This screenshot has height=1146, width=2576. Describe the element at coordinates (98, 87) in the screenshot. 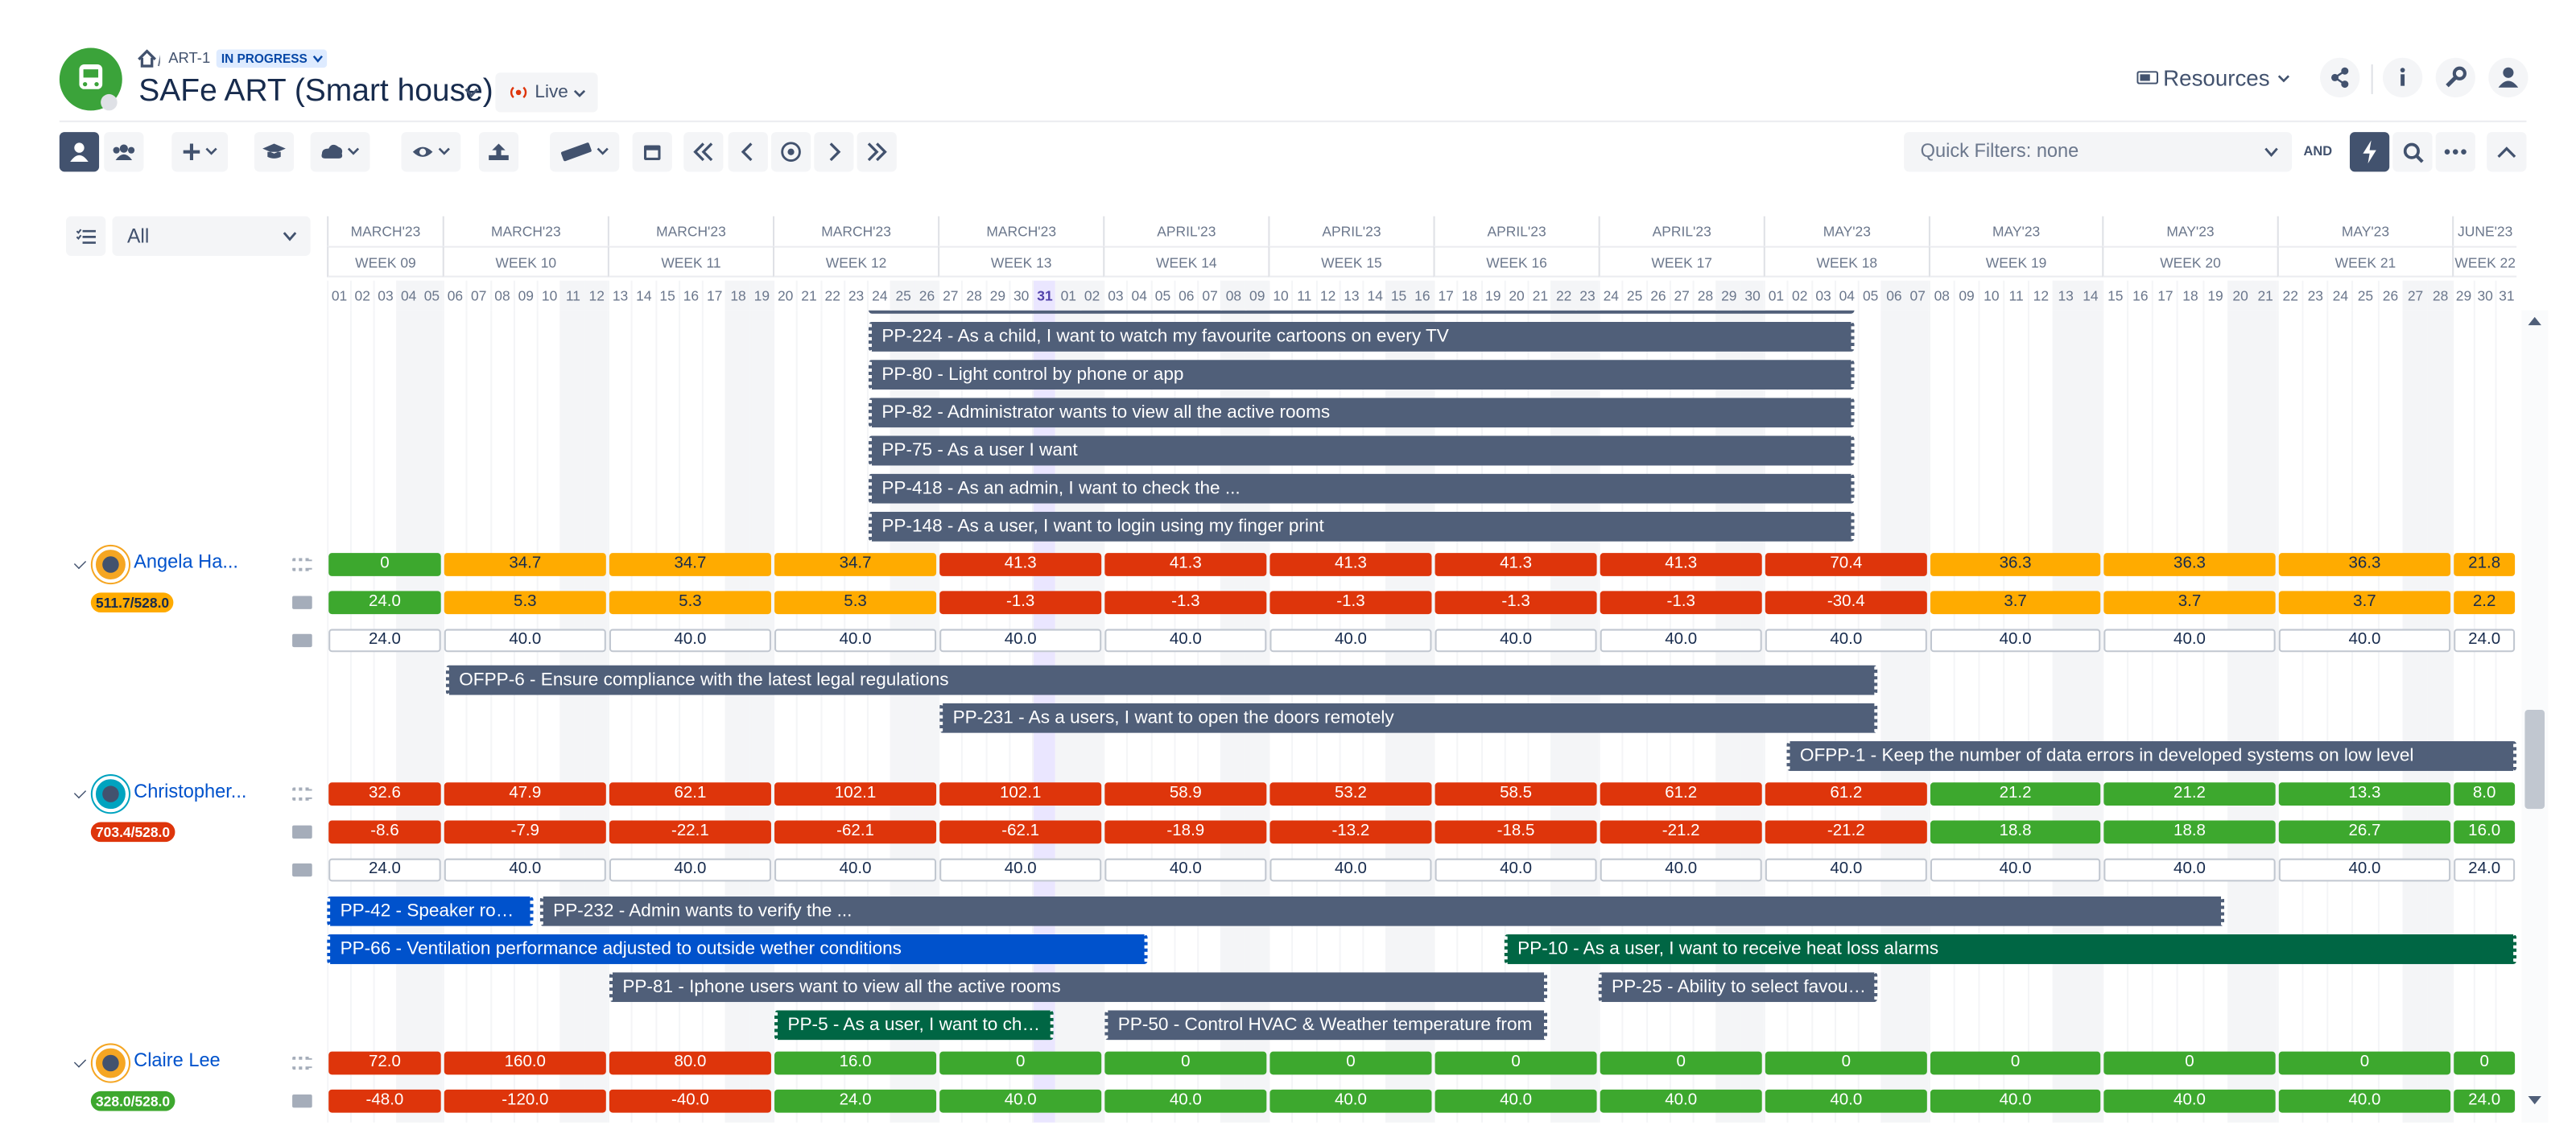

I see `logo-icon` at that location.